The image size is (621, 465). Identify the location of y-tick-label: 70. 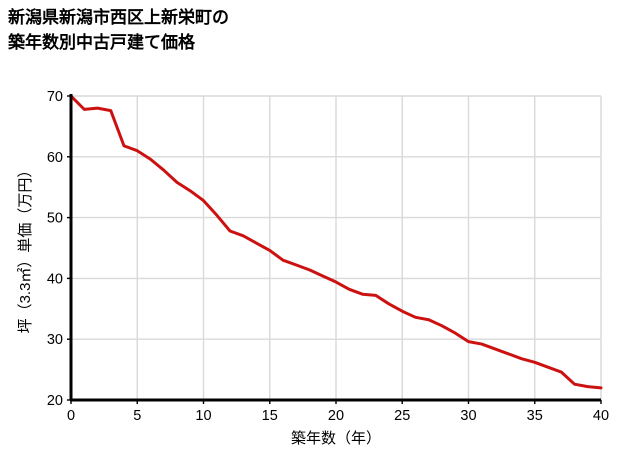
(55, 97).